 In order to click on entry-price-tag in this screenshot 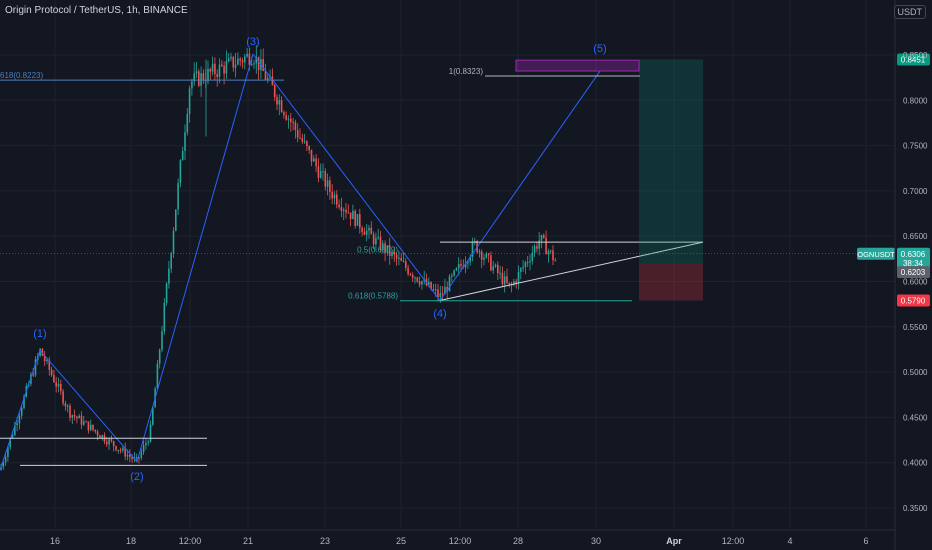, I will do `click(913, 272)`.